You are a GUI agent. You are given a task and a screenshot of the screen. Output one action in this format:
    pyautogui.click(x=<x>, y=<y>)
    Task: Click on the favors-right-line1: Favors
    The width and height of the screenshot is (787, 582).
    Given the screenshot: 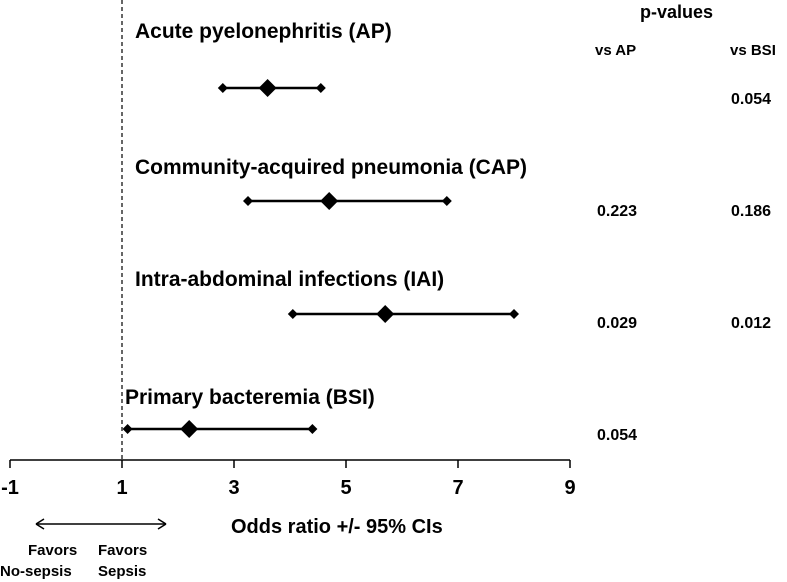 What is the action you would take?
    pyautogui.click(x=122, y=550)
    